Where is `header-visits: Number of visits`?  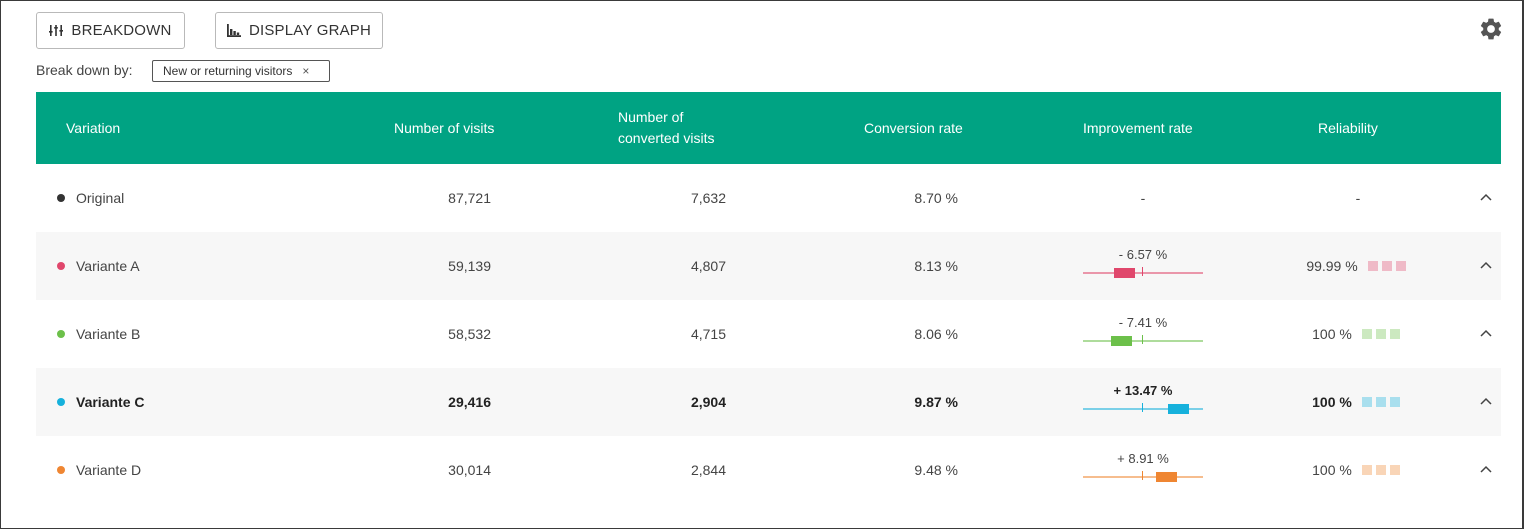 header-visits: Number of visits is located at coordinates (444, 127).